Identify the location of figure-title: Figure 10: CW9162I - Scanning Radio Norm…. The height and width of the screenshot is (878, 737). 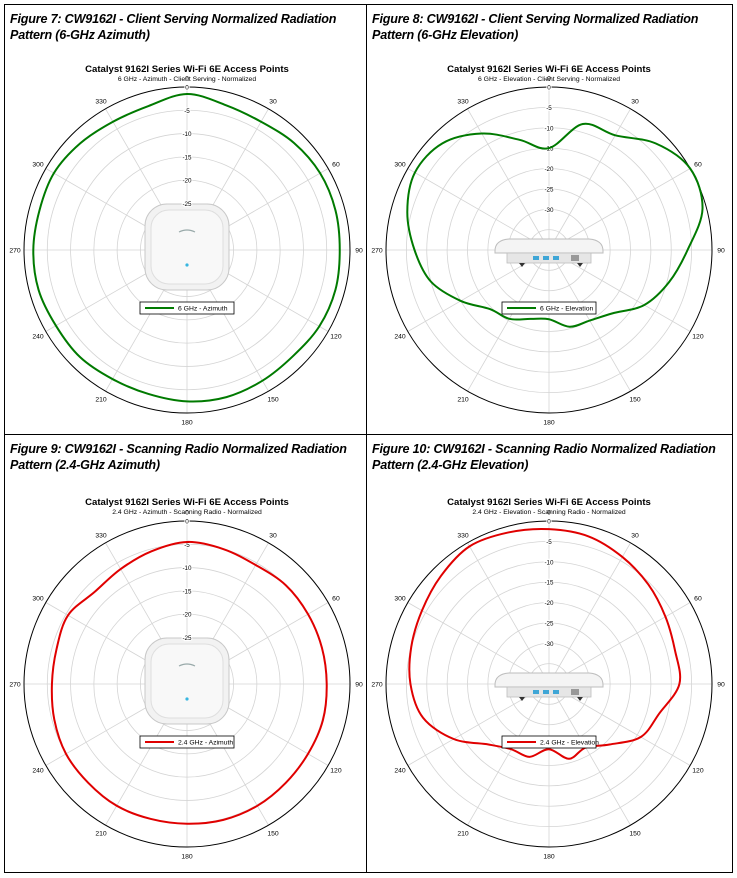
(544, 457).